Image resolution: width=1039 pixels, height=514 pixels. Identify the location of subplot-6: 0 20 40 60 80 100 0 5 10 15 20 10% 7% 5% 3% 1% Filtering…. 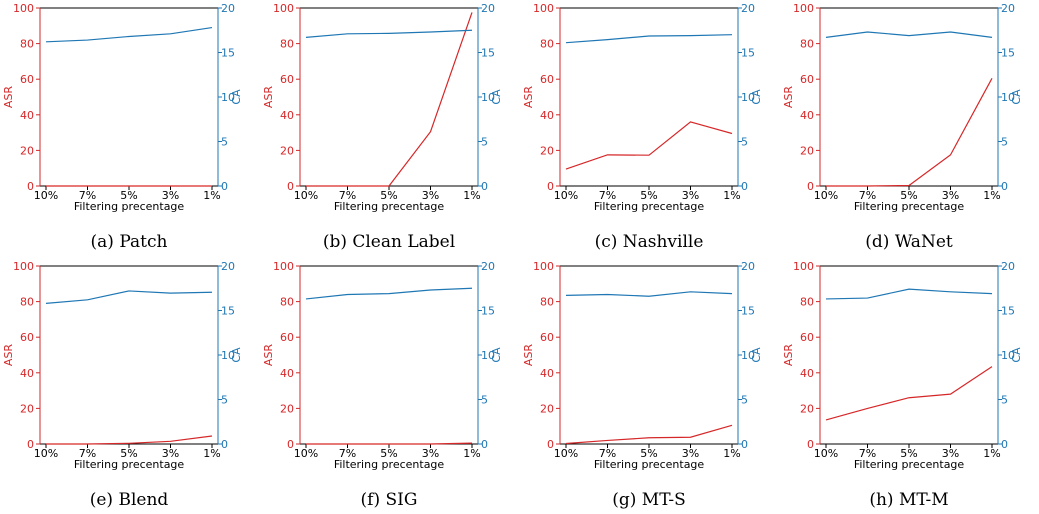
(382, 385).